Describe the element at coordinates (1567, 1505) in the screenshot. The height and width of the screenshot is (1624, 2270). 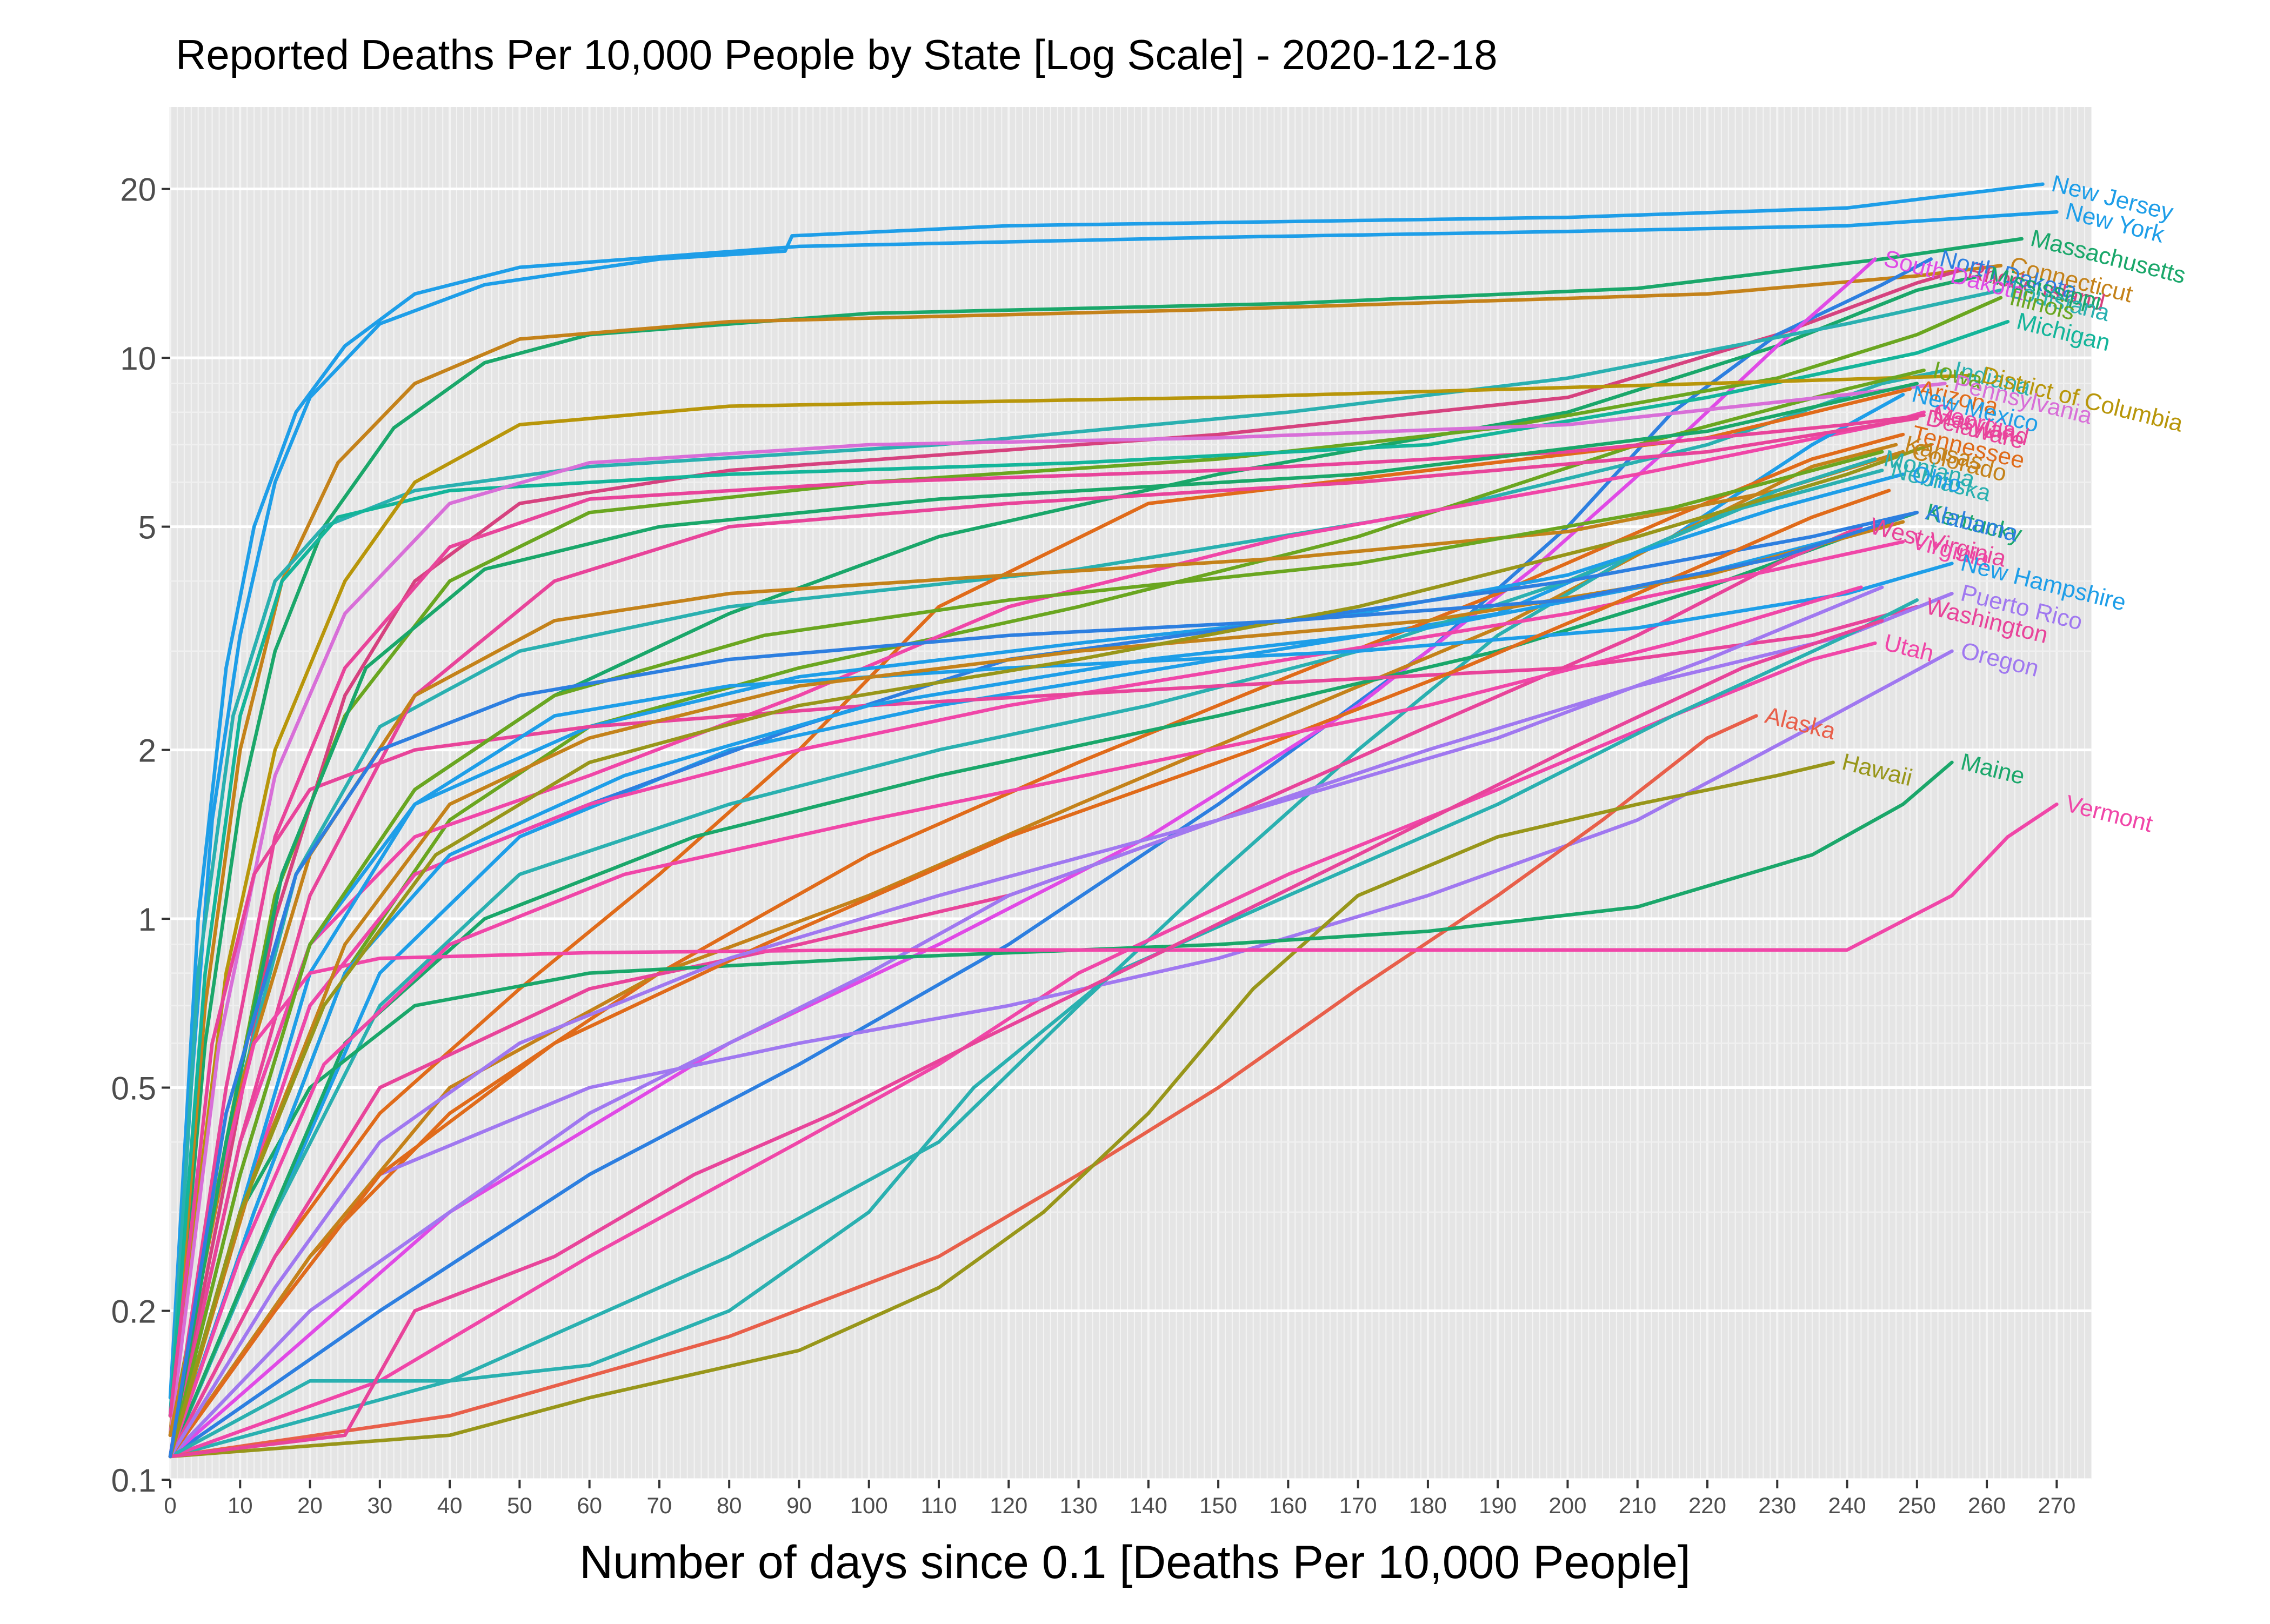
I see `x-tick-label: 200` at that location.